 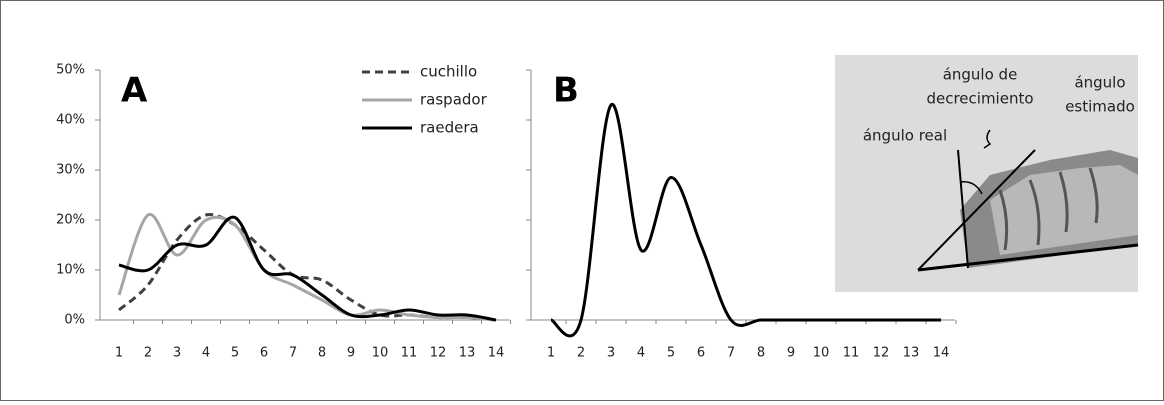 I want to click on panel-label: A, so click(x=134, y=91).